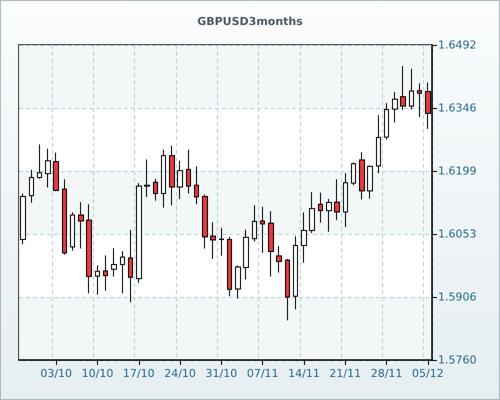 The width and height of the screenshot is (500, 400). I want to click on x-tick-label: 05/12, so click(428, 373).